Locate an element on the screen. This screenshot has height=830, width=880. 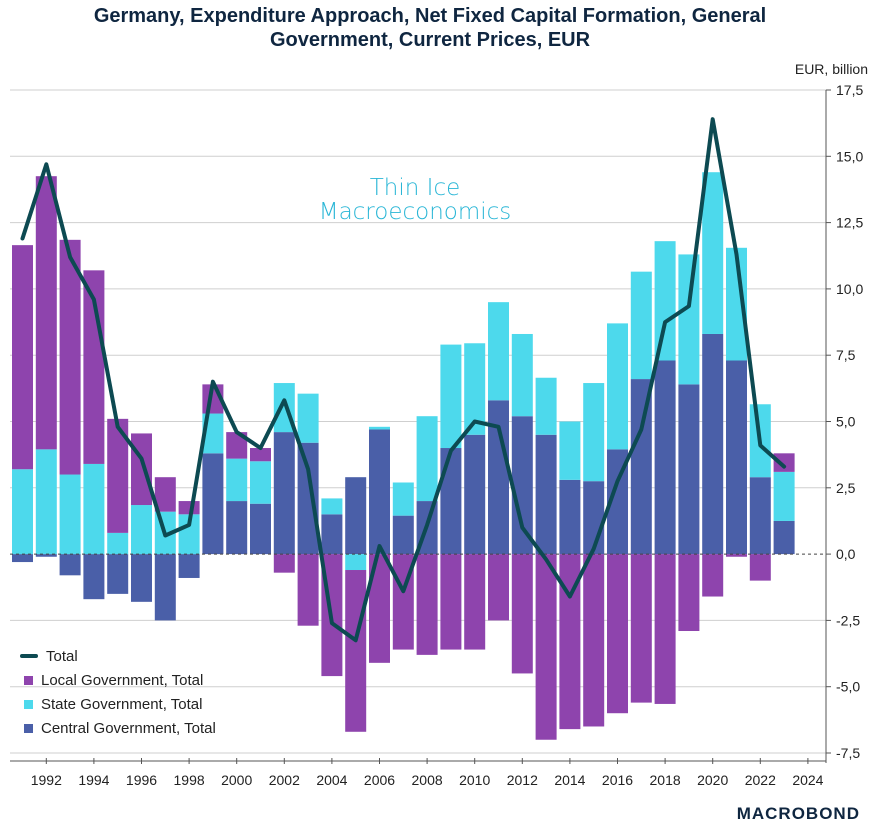
y-tick-label: 7,5 is located at coordinates (846, 355).